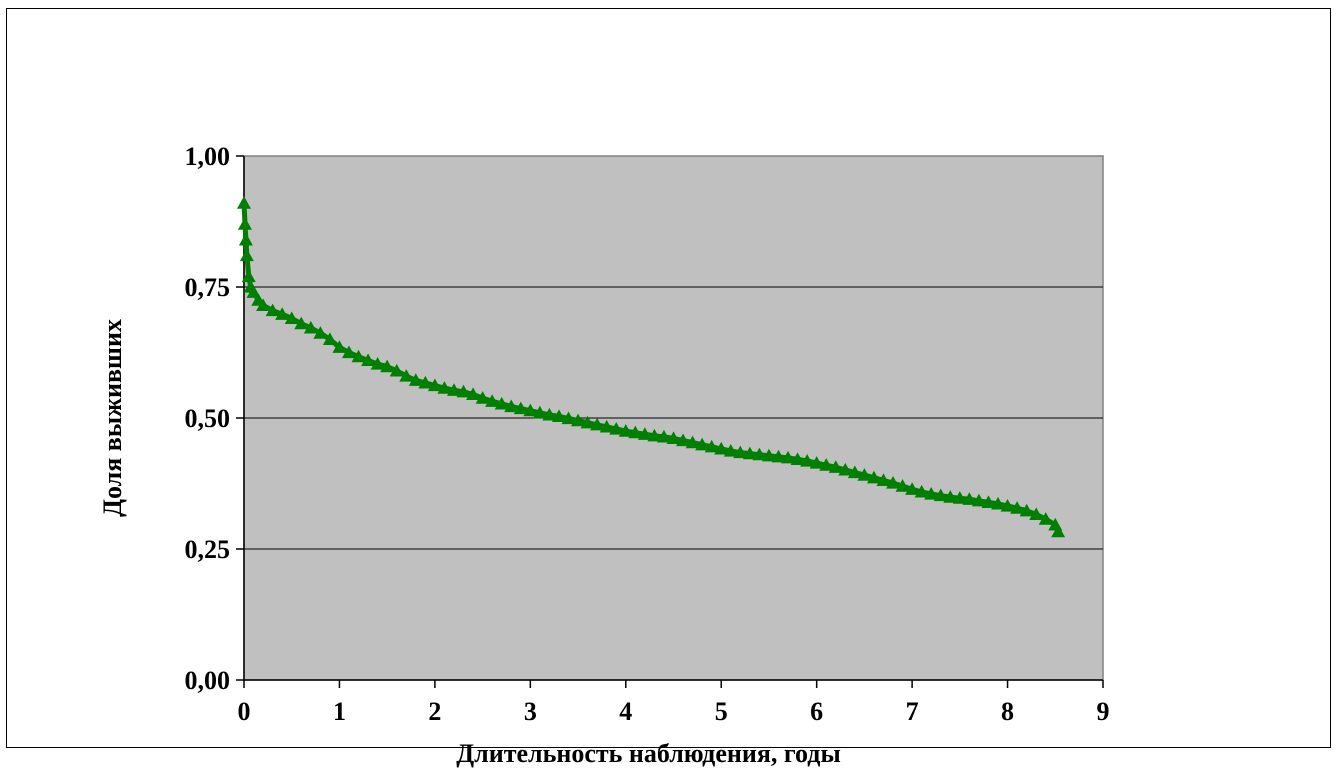 This screenshot has height=770, width=1336. Describe the element at coordinates (208, 680) in the screenshot. I see `y-tick-label-0: 0,00` at that location.